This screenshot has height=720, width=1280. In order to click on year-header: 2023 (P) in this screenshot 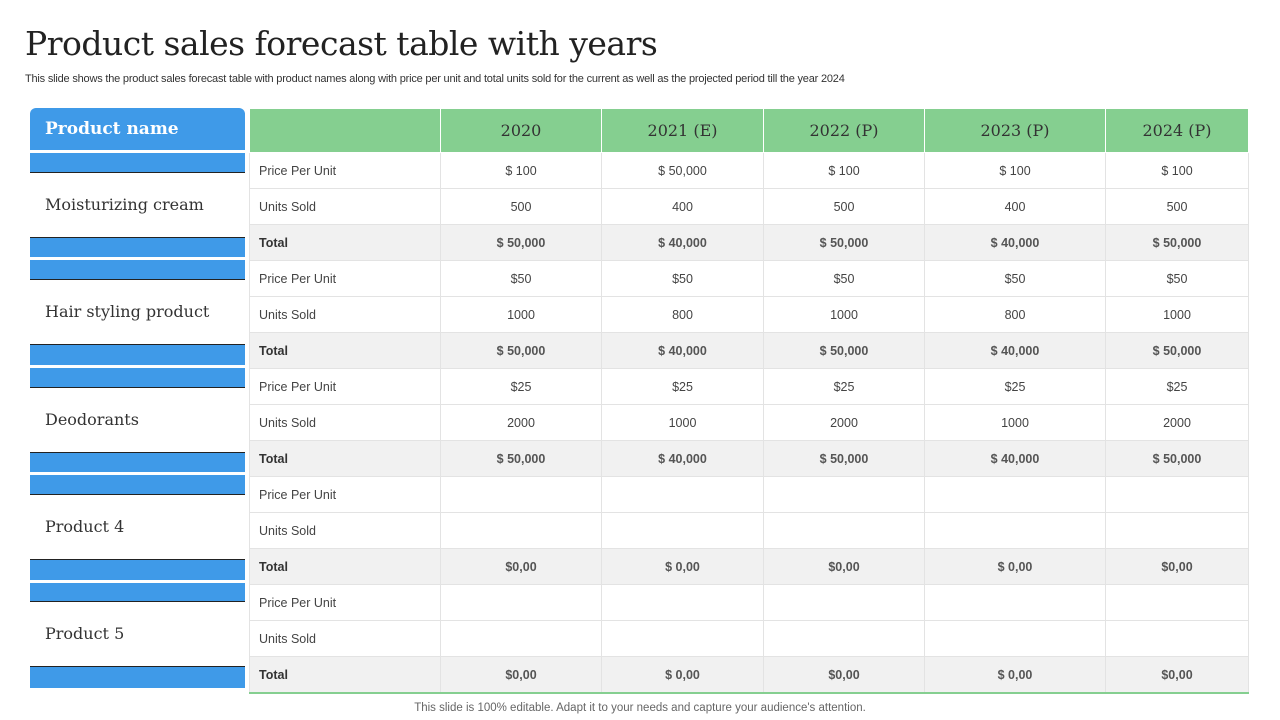, I will do `click(1015, 130)`.